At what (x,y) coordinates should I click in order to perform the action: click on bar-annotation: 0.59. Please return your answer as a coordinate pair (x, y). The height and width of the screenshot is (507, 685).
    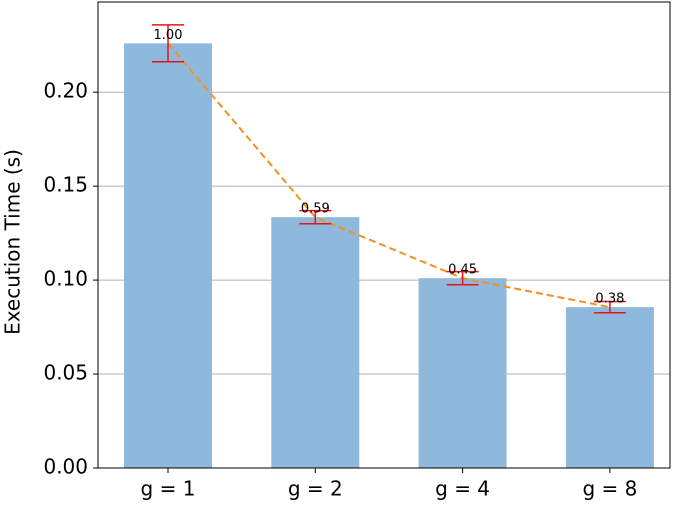
    Looking at the image, I should click on (315, 209).